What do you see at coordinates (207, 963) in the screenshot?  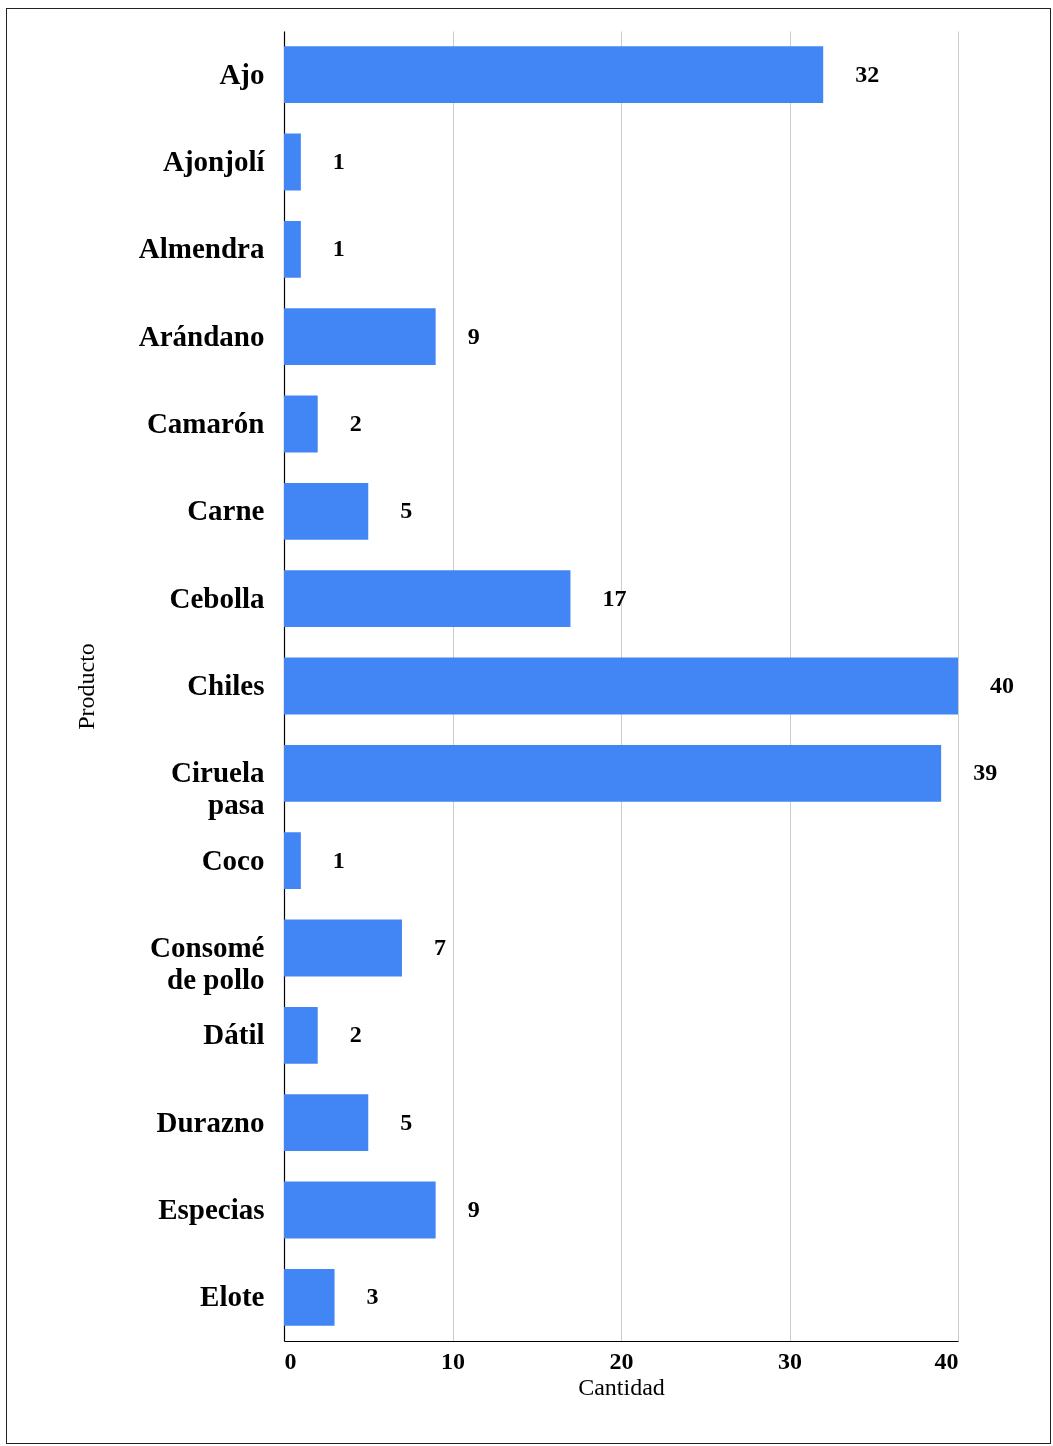 I see `y-tick-label: Consomé de pollo` at bounding box center [207, 963].